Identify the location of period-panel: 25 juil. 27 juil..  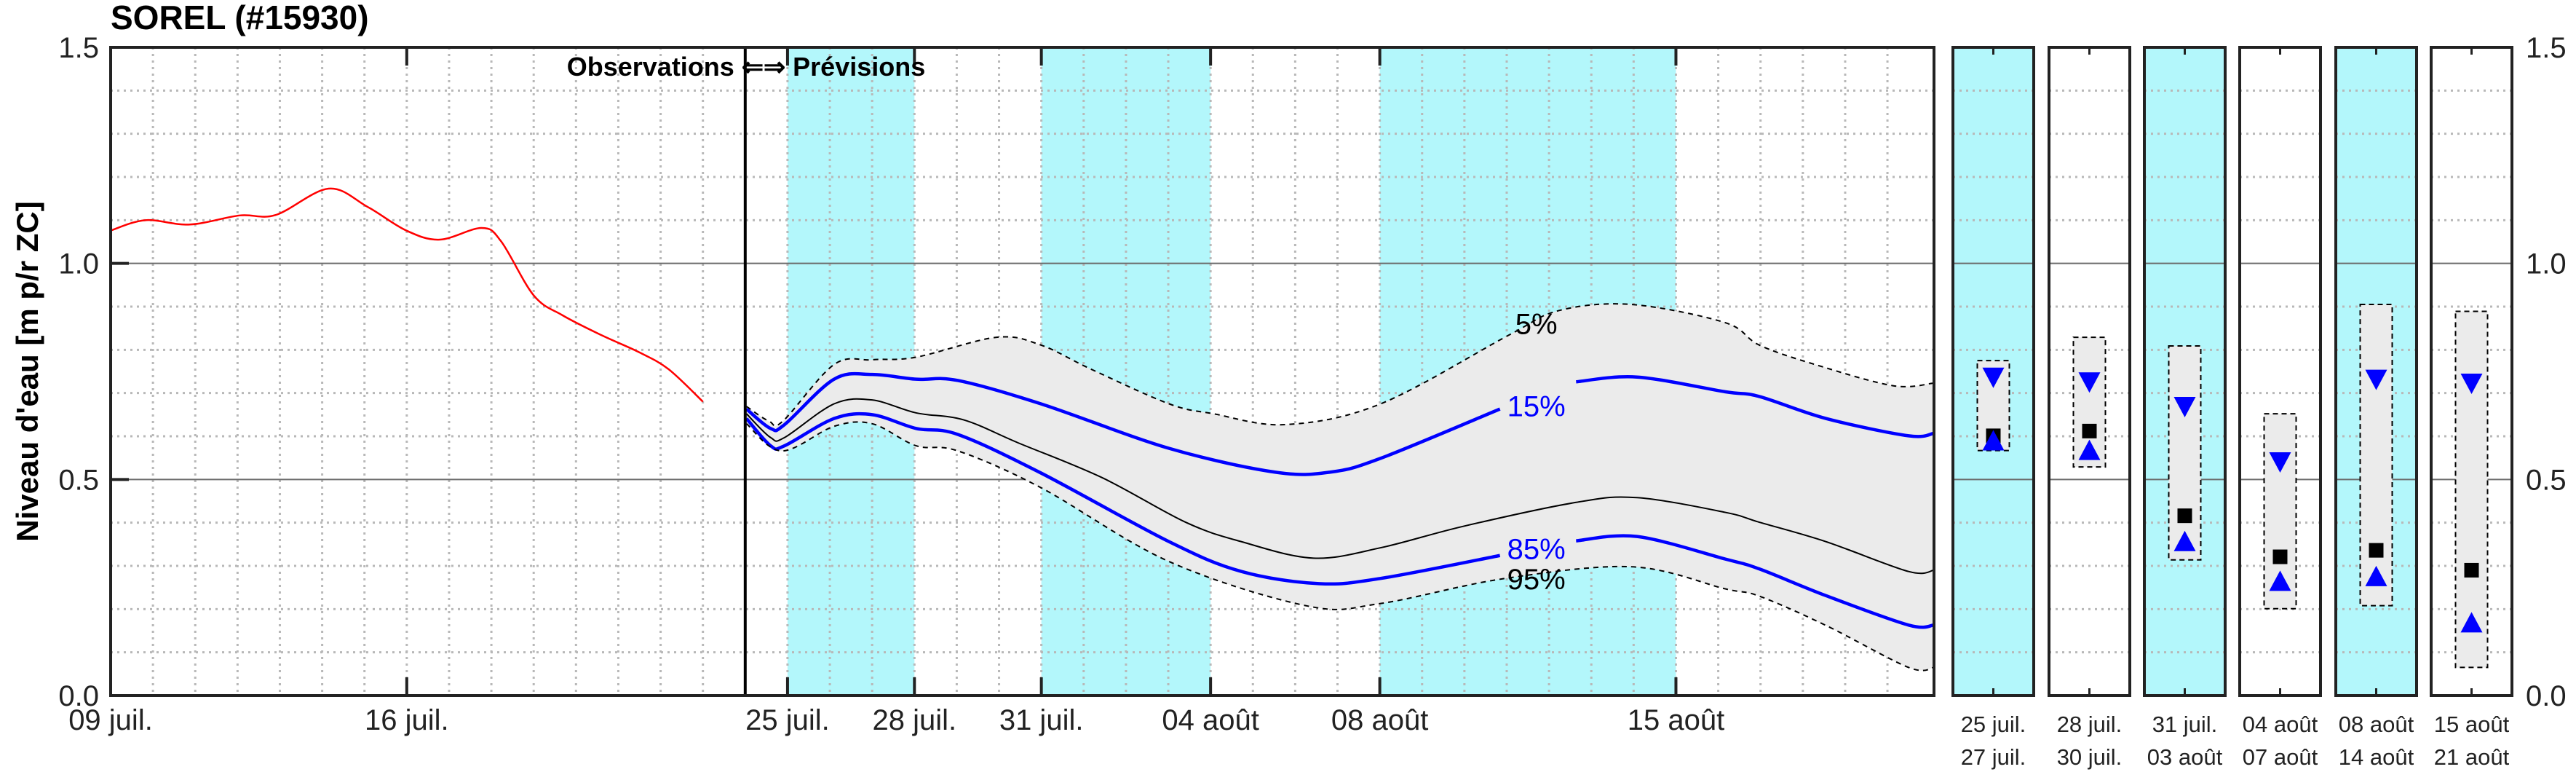
(1993, 408).